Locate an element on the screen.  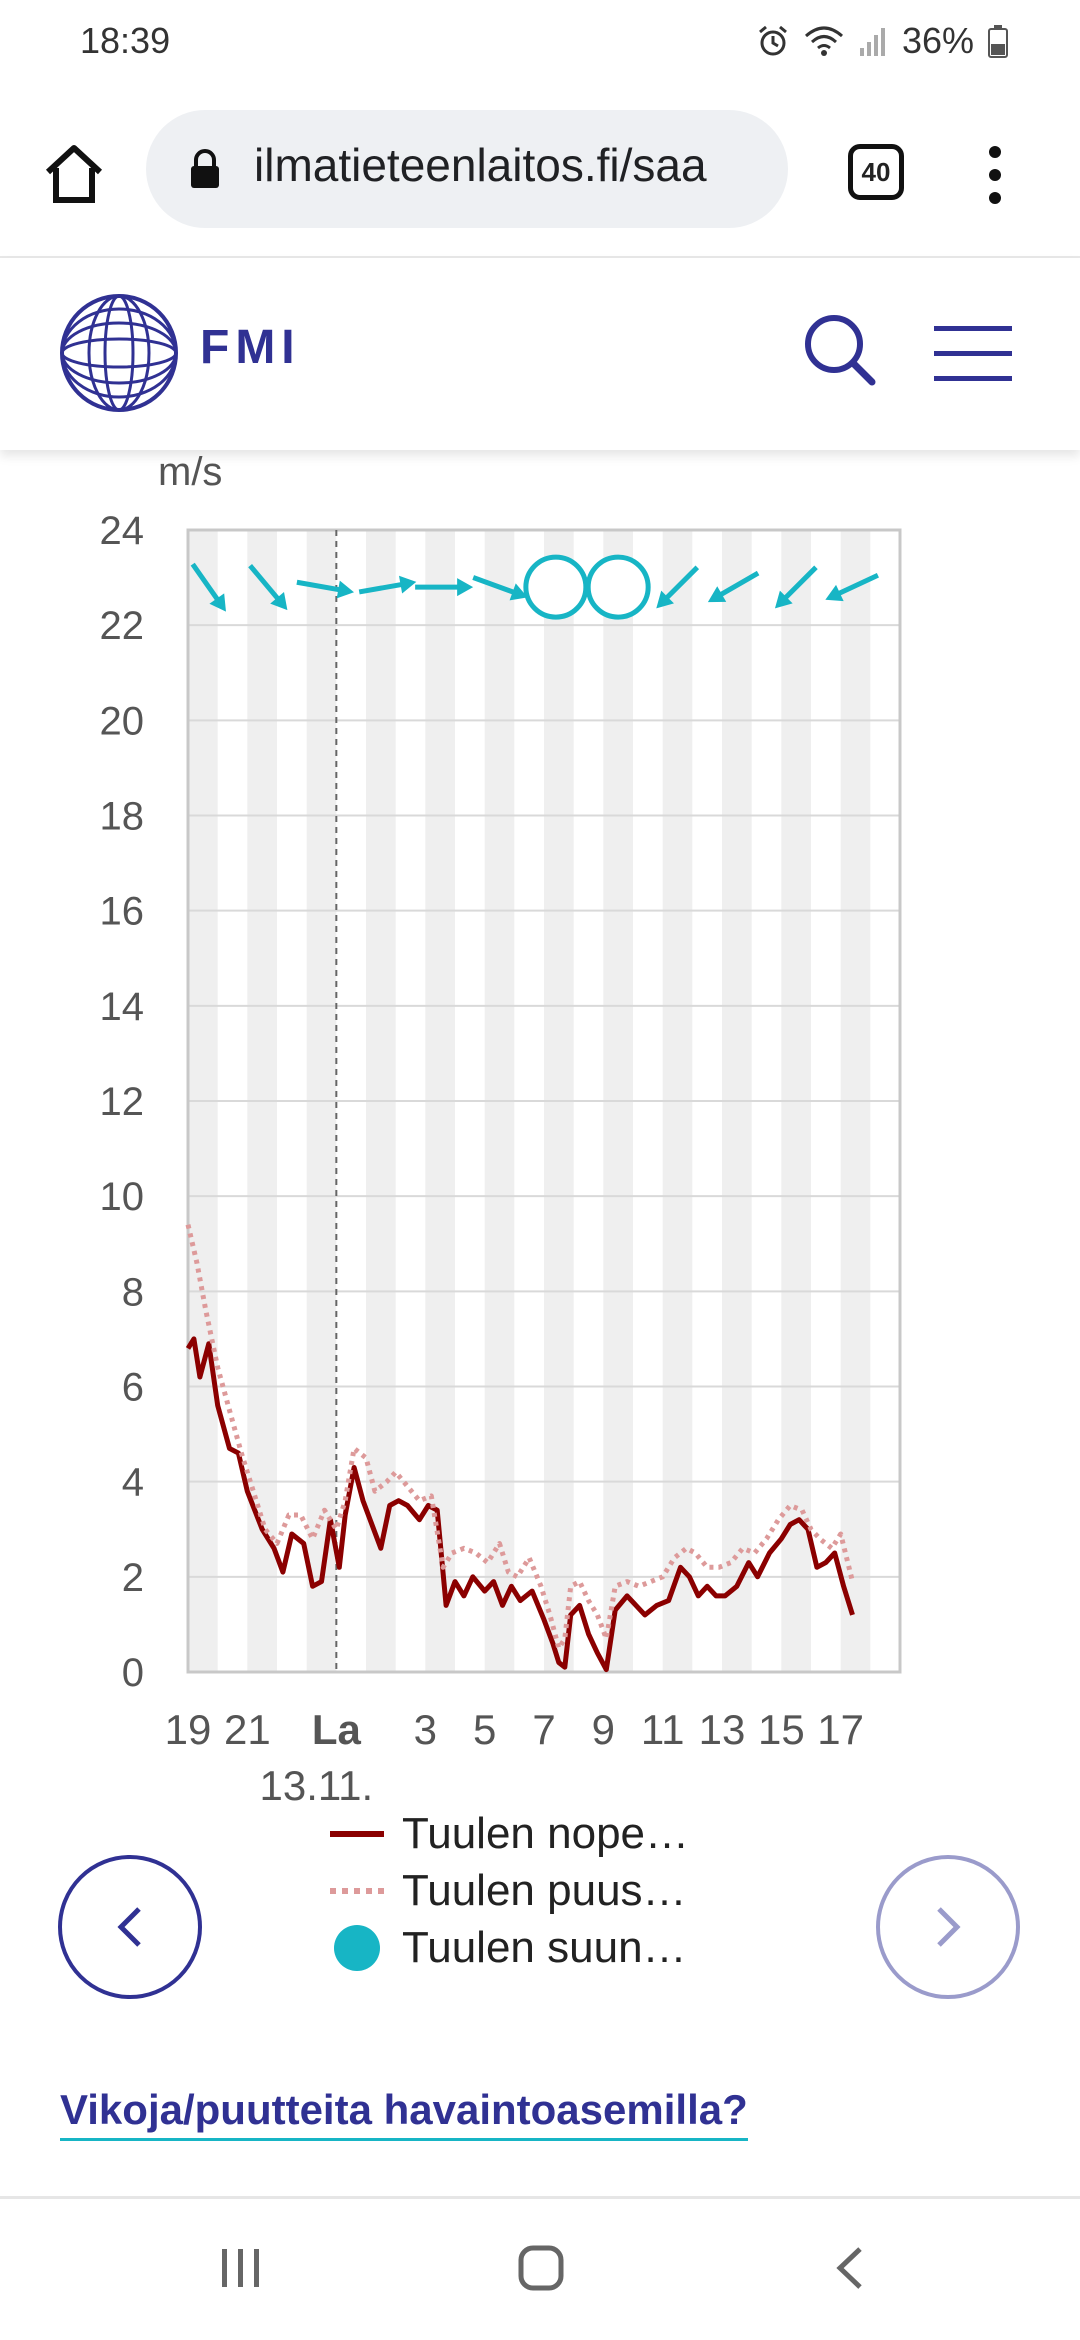
status-bar: 18:39 36% is located at coordinates (540, 43).